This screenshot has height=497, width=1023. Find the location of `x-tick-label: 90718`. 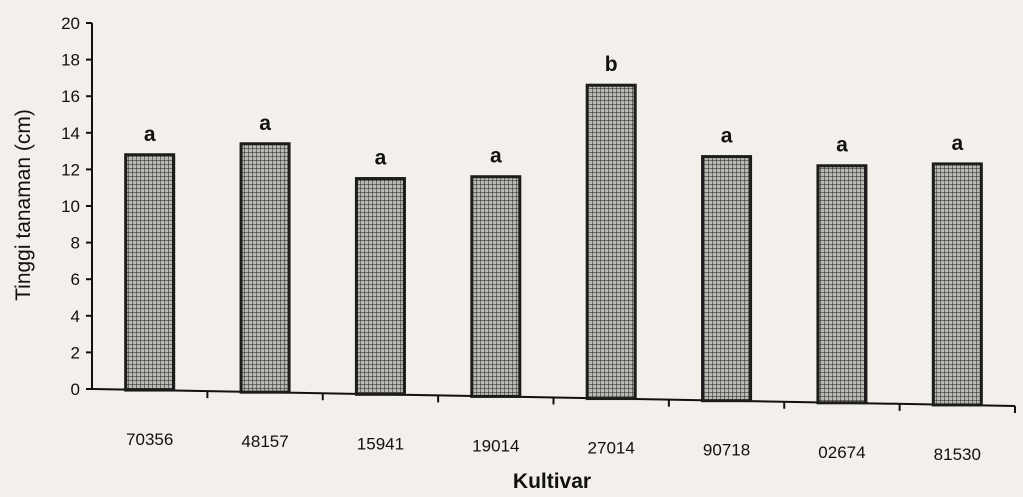

x-tick-label: 90718 is located at coordinates (726, 450).